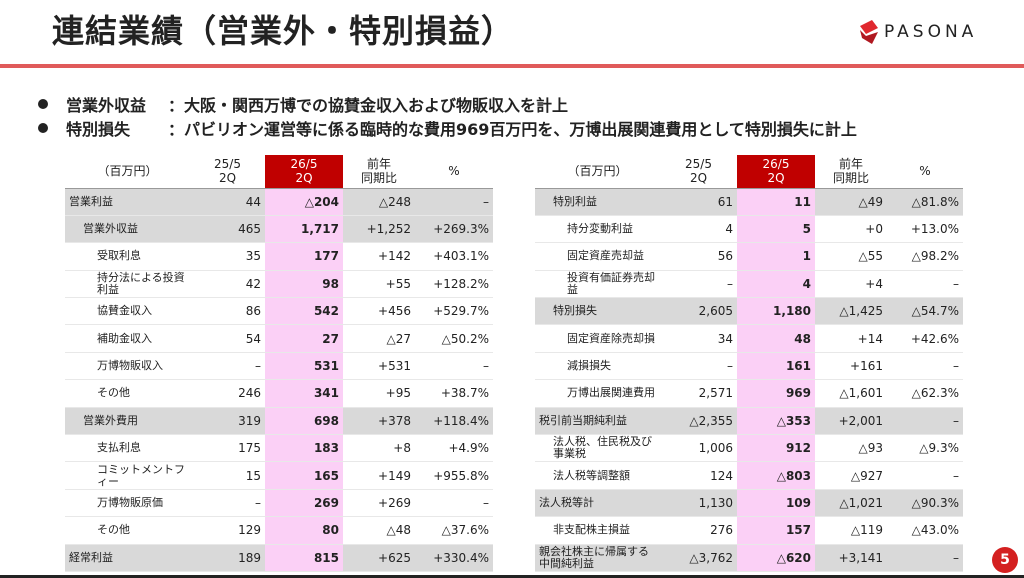  What do you see at coordinates (925, 229) in the screenshot?
I see `cell-value: +13.0%` at bounding box center [925, 229].